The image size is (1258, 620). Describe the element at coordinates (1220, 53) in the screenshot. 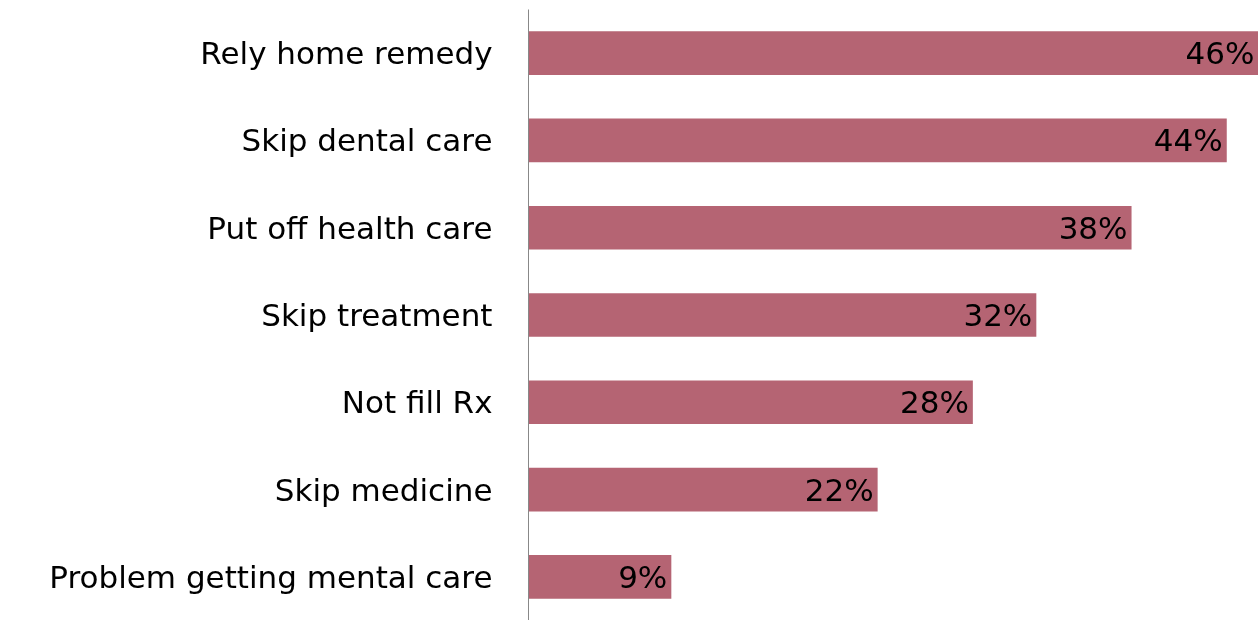

I see `data-label: 46%` at that location.